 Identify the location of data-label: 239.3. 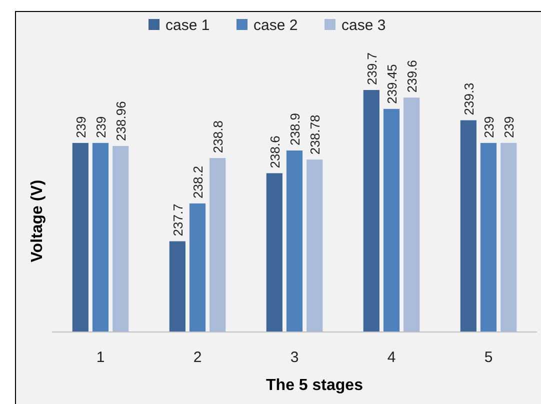
(468, 99).